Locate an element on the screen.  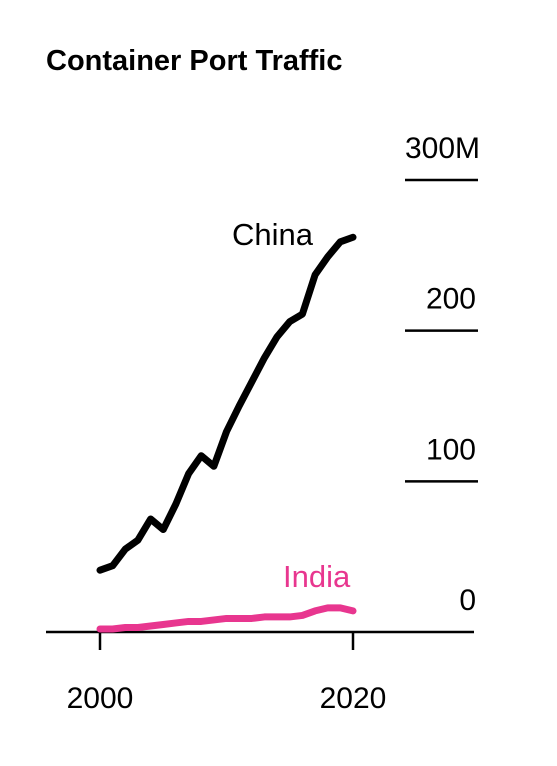
series-line-india is located at coordinates (226, 618).